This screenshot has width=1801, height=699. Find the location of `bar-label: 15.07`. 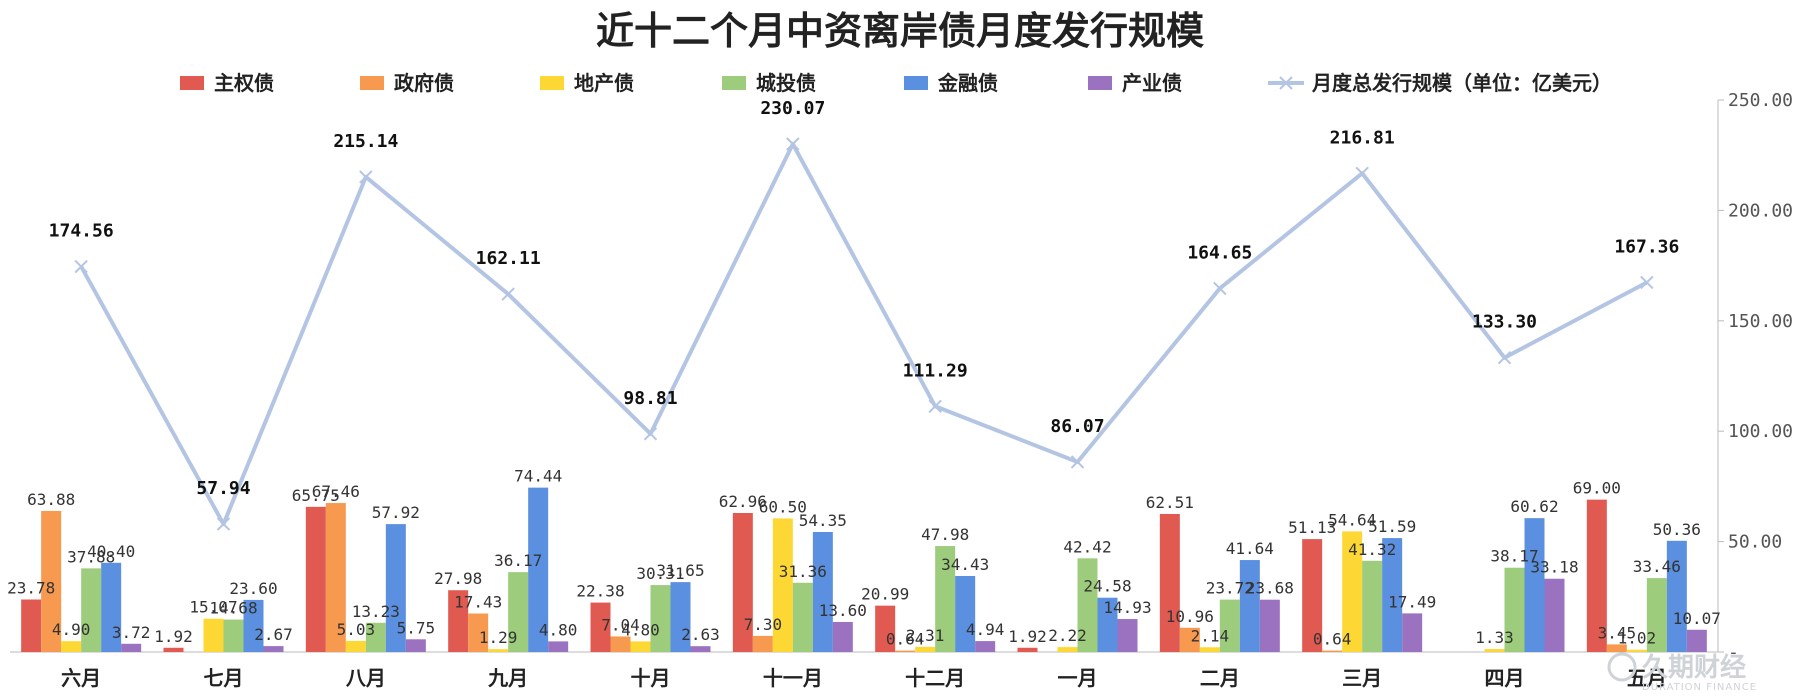

bar-label: 15.07 is located at coordinates (213, 607).